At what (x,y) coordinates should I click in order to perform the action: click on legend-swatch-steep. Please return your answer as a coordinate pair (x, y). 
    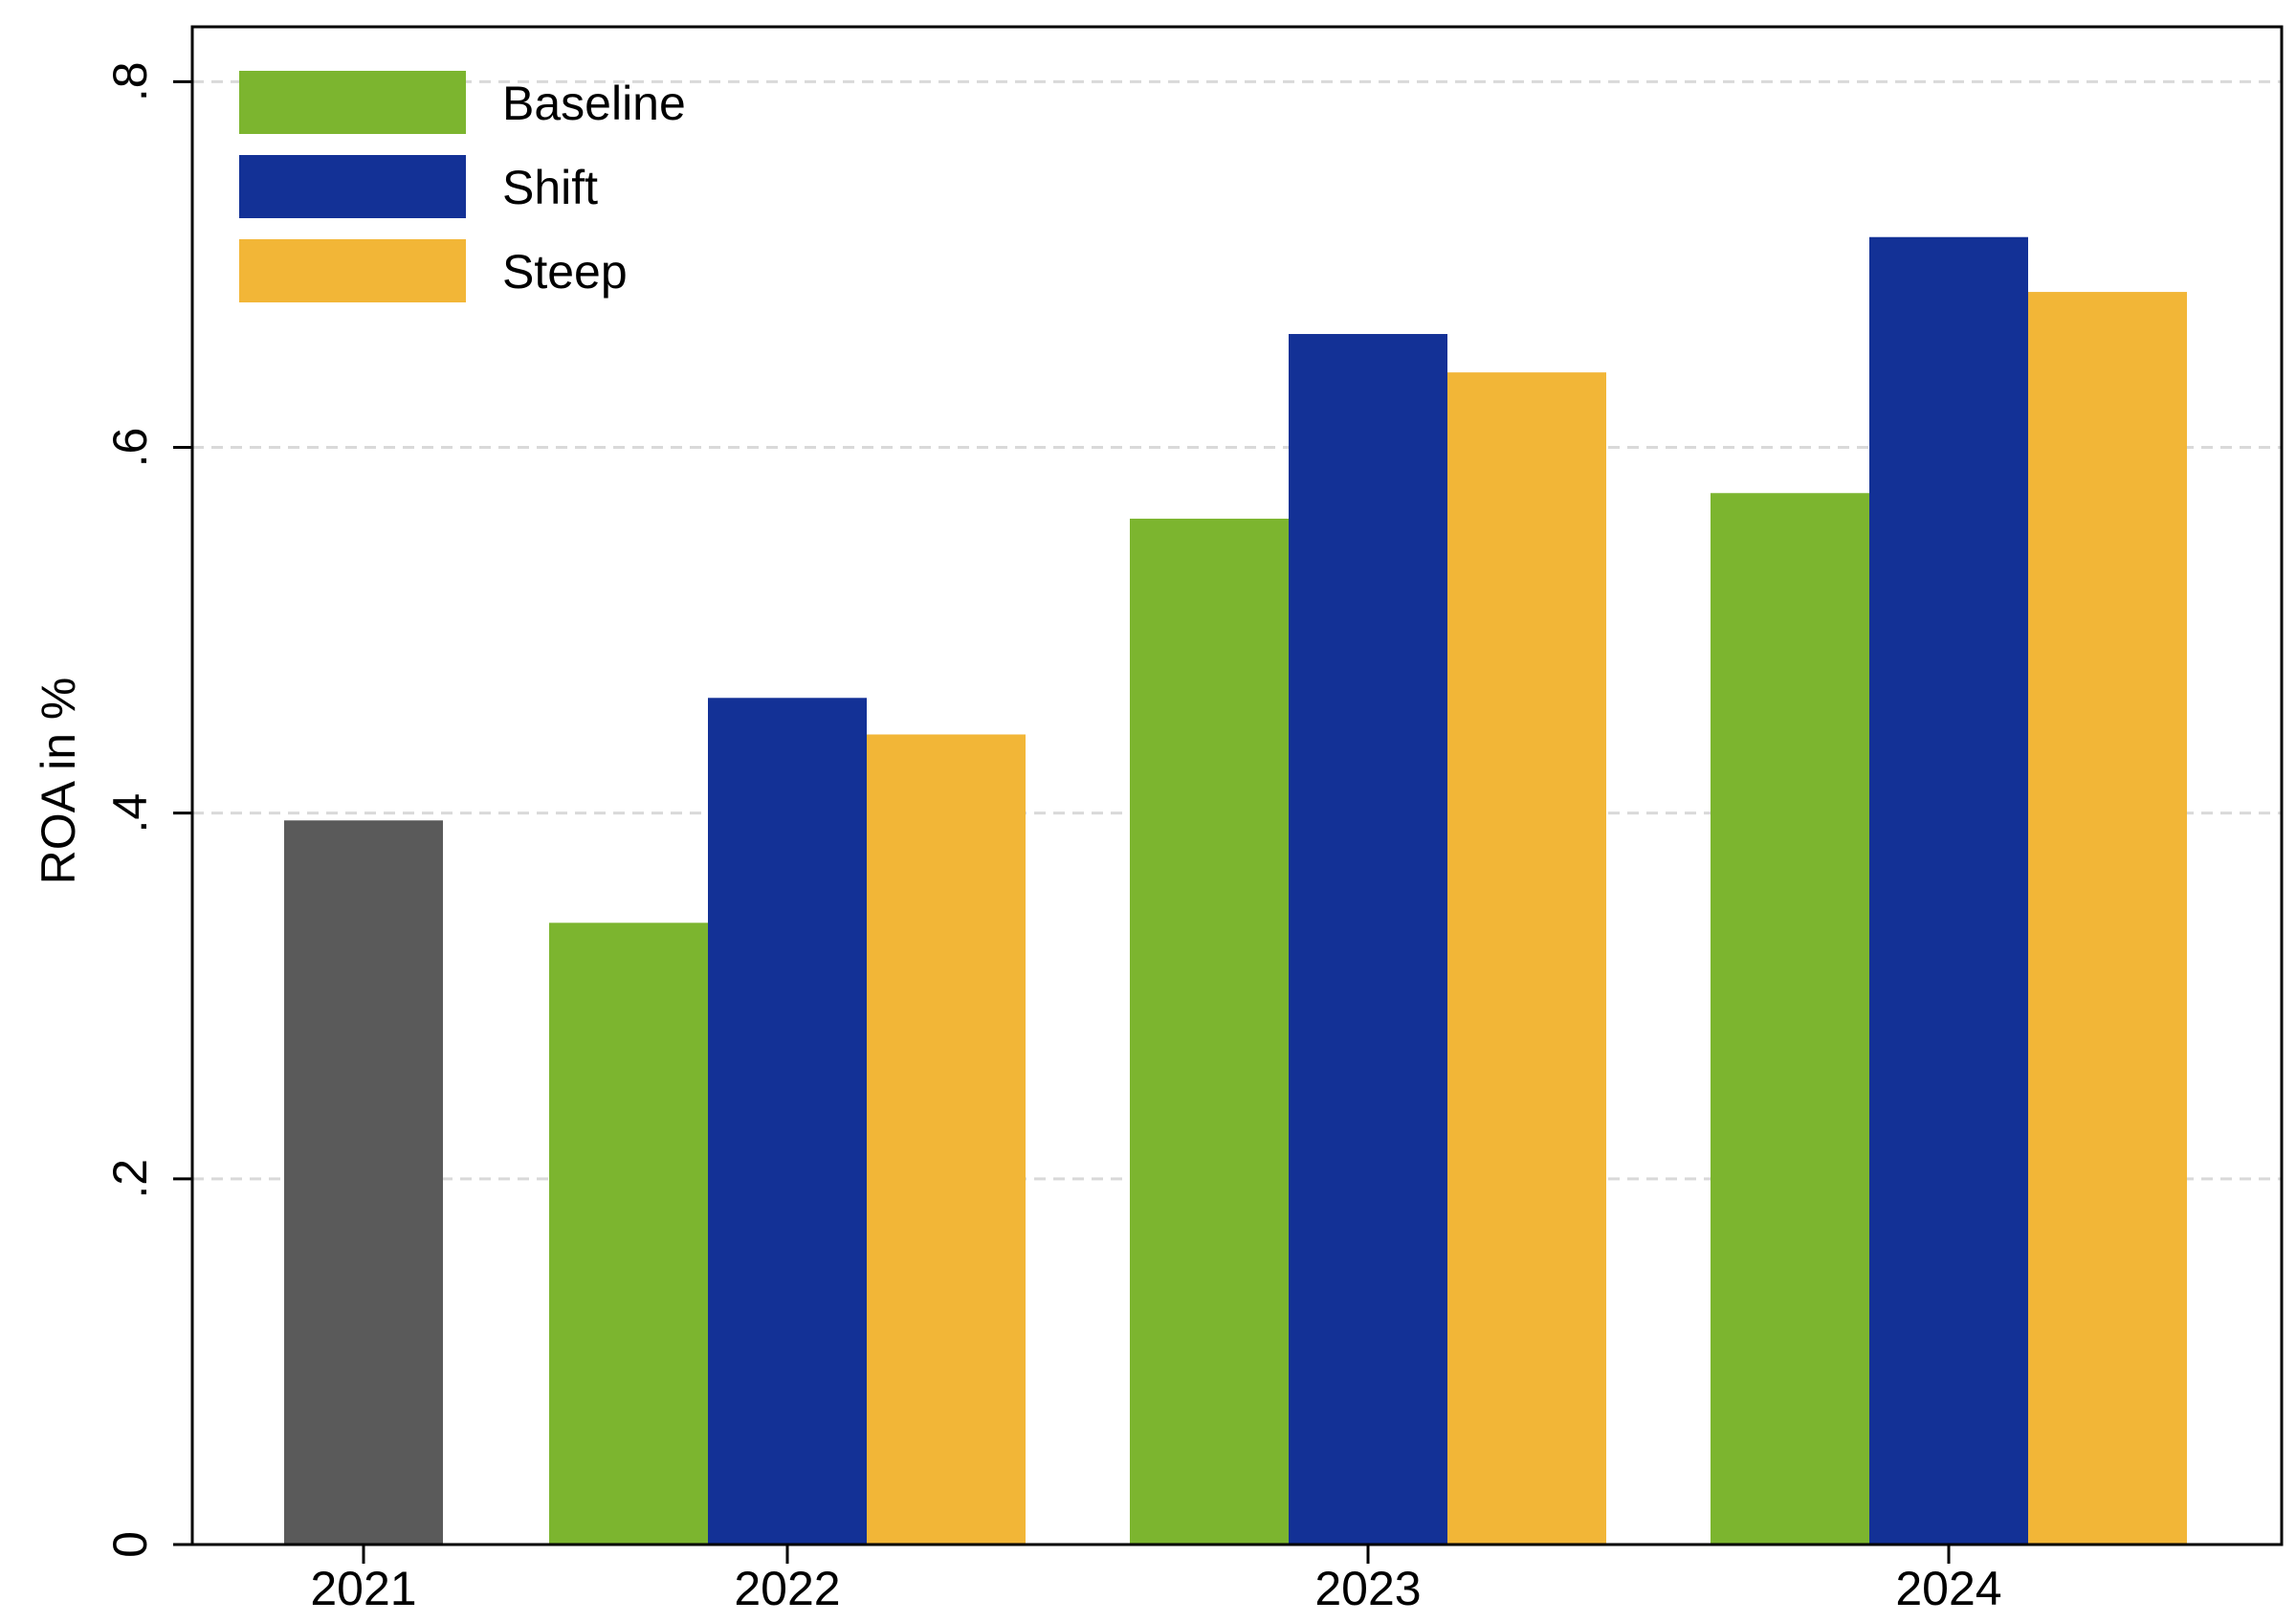
    Looking at the image, I should click on (353, 270).